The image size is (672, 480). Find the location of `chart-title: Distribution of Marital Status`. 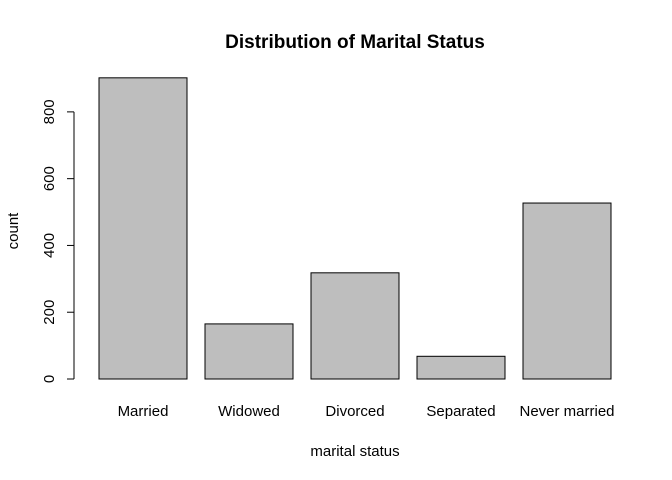

chart-title: Distribution of Marital Status is located at coordinates (355, 42).